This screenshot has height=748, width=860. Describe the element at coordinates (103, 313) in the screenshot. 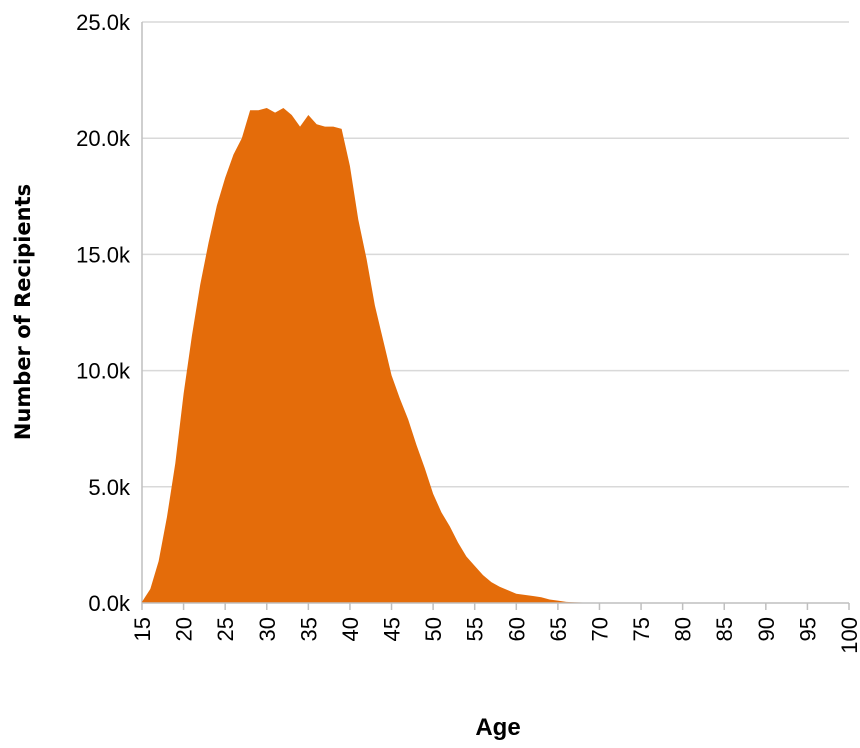

I see `y-tick-labels: 0.0k 5.0k 10.0k 15.0k 20.0k 25.0k` at that location.